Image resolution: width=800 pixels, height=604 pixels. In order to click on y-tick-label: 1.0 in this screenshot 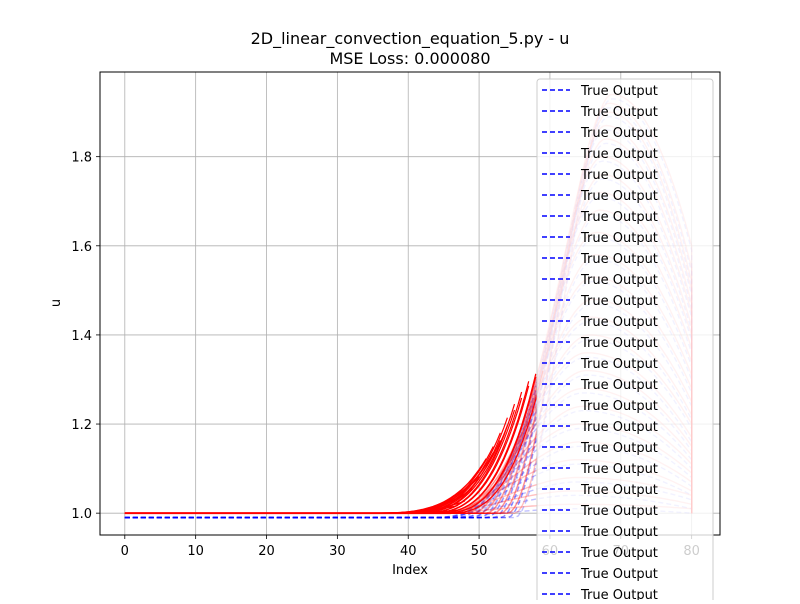, I will do `click(81, 514)`.